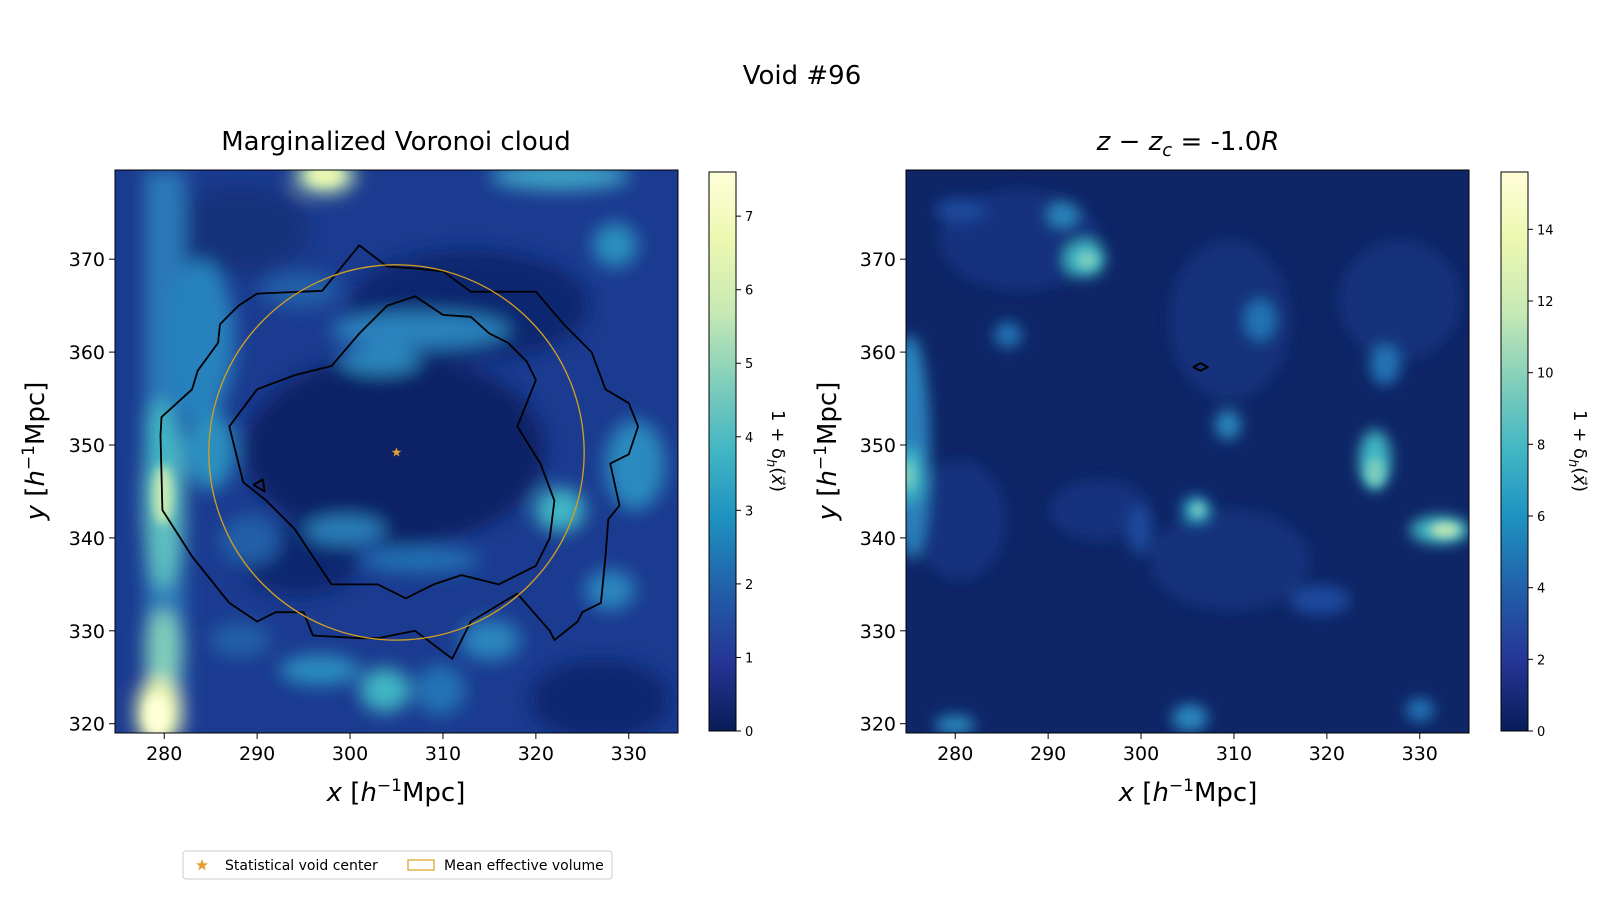 The image size is (1600, 904). What do you see at coordinates (92, 492) in the screenshot?
I see `y-ticks-left: 320 330 340 350 360 370` at bounding box center [92, 492].